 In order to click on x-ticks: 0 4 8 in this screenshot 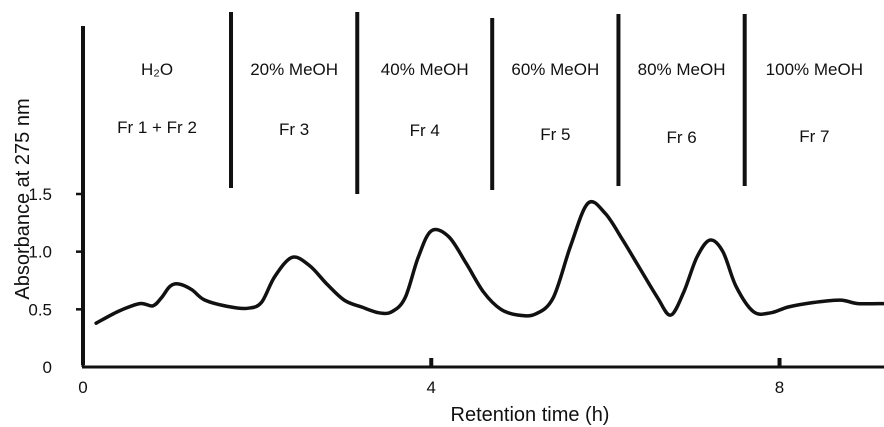, I will do `click(431, 377)`.